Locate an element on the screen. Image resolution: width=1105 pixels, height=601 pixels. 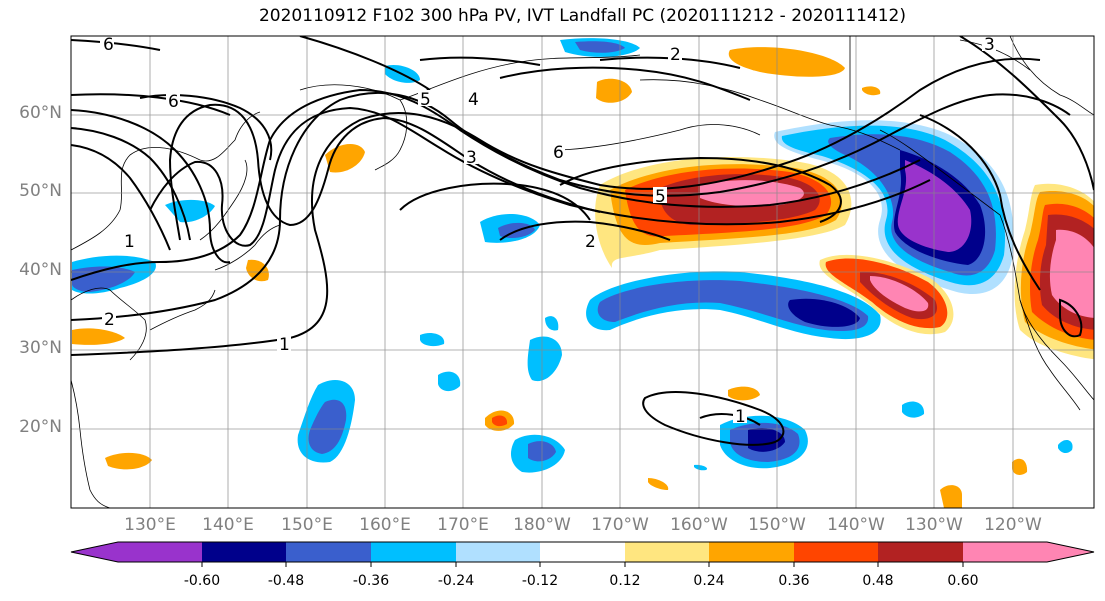
lat-label: 30°N is located at coordinates (40, 348).